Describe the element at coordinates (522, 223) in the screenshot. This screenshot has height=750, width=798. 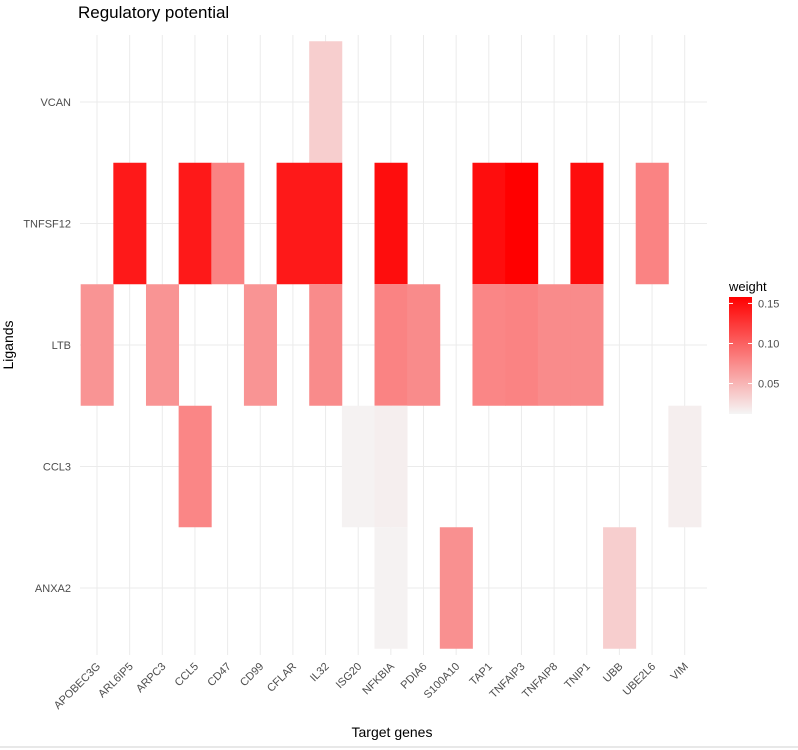
I see `heatmap-cell-tnfsf12-tnfaip3` at that location.